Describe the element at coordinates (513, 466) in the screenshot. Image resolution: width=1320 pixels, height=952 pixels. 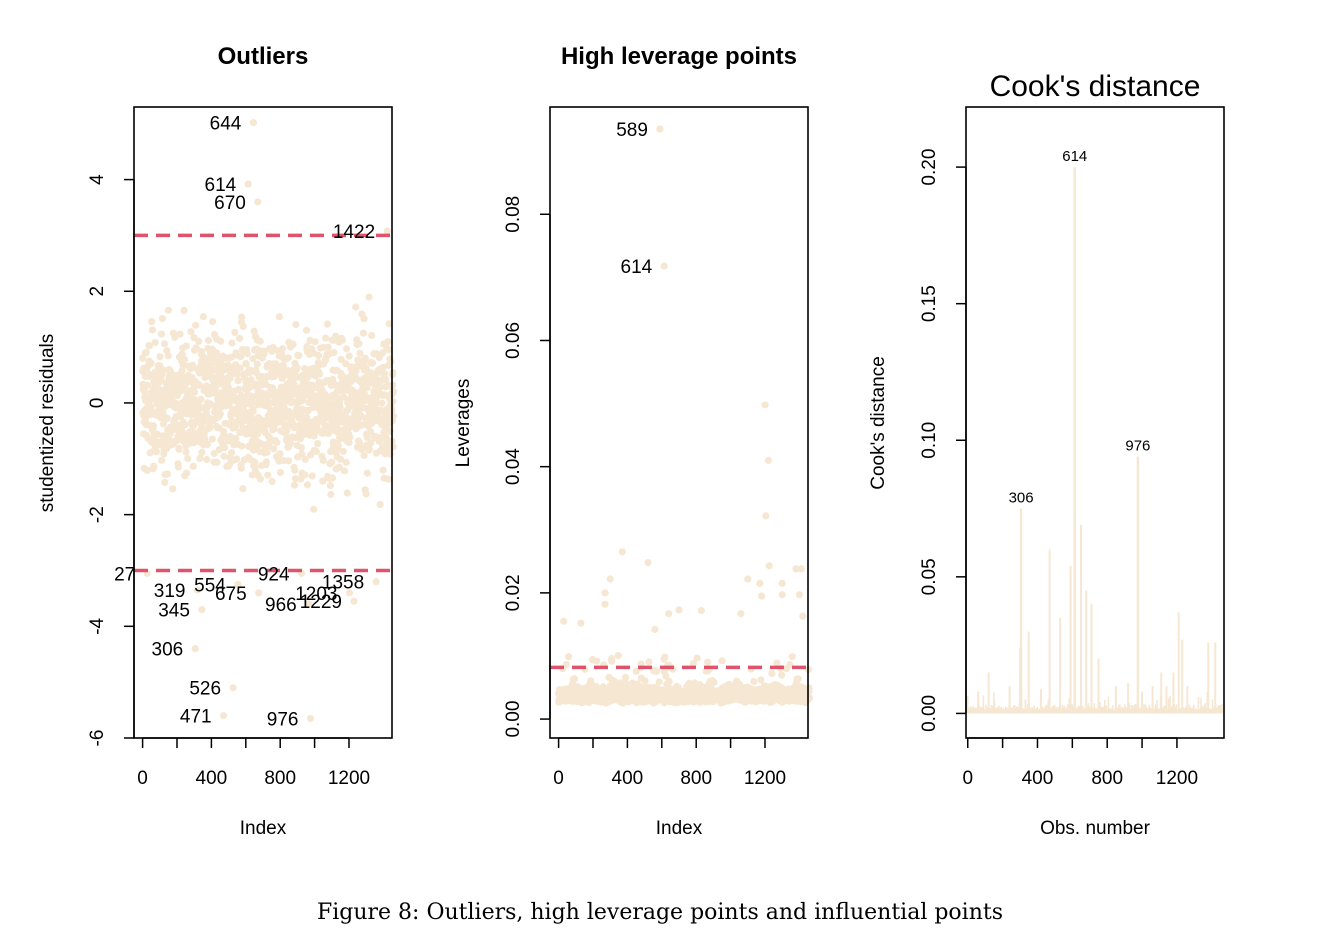
I see `y-tick-label: 0.04` at that location.